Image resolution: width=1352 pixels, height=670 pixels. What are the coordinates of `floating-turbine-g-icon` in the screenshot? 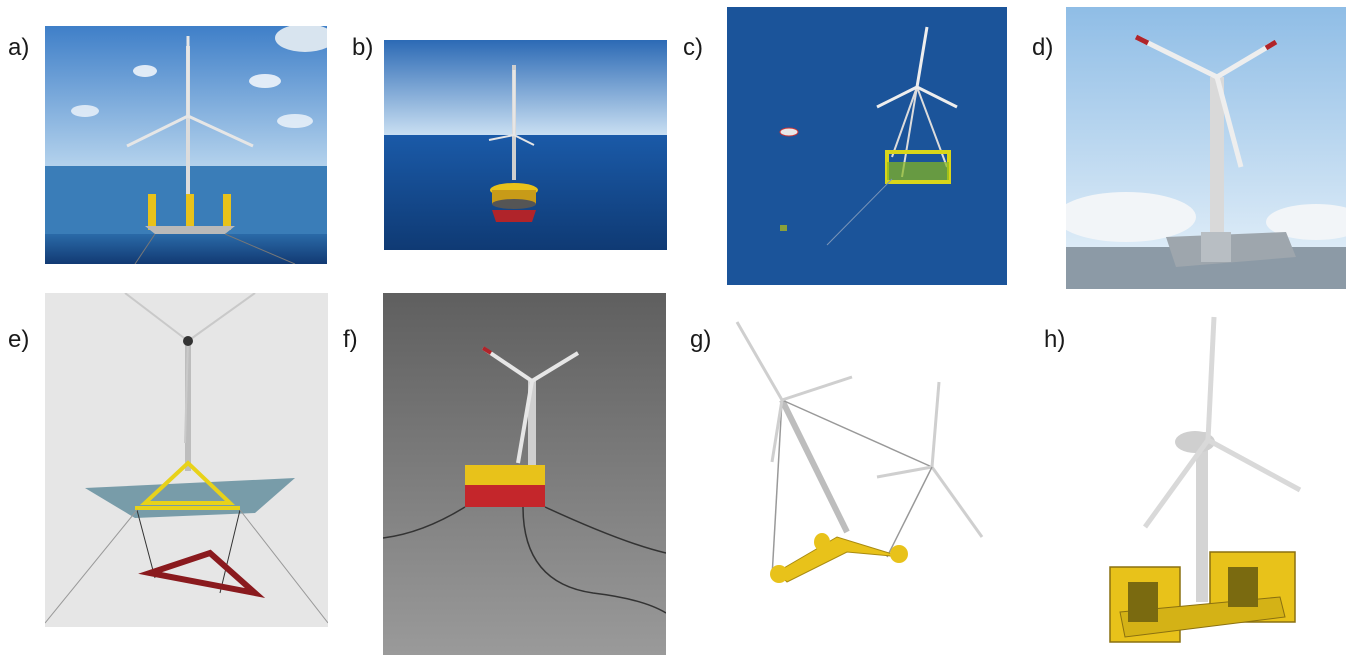 It's located at (869, 460).